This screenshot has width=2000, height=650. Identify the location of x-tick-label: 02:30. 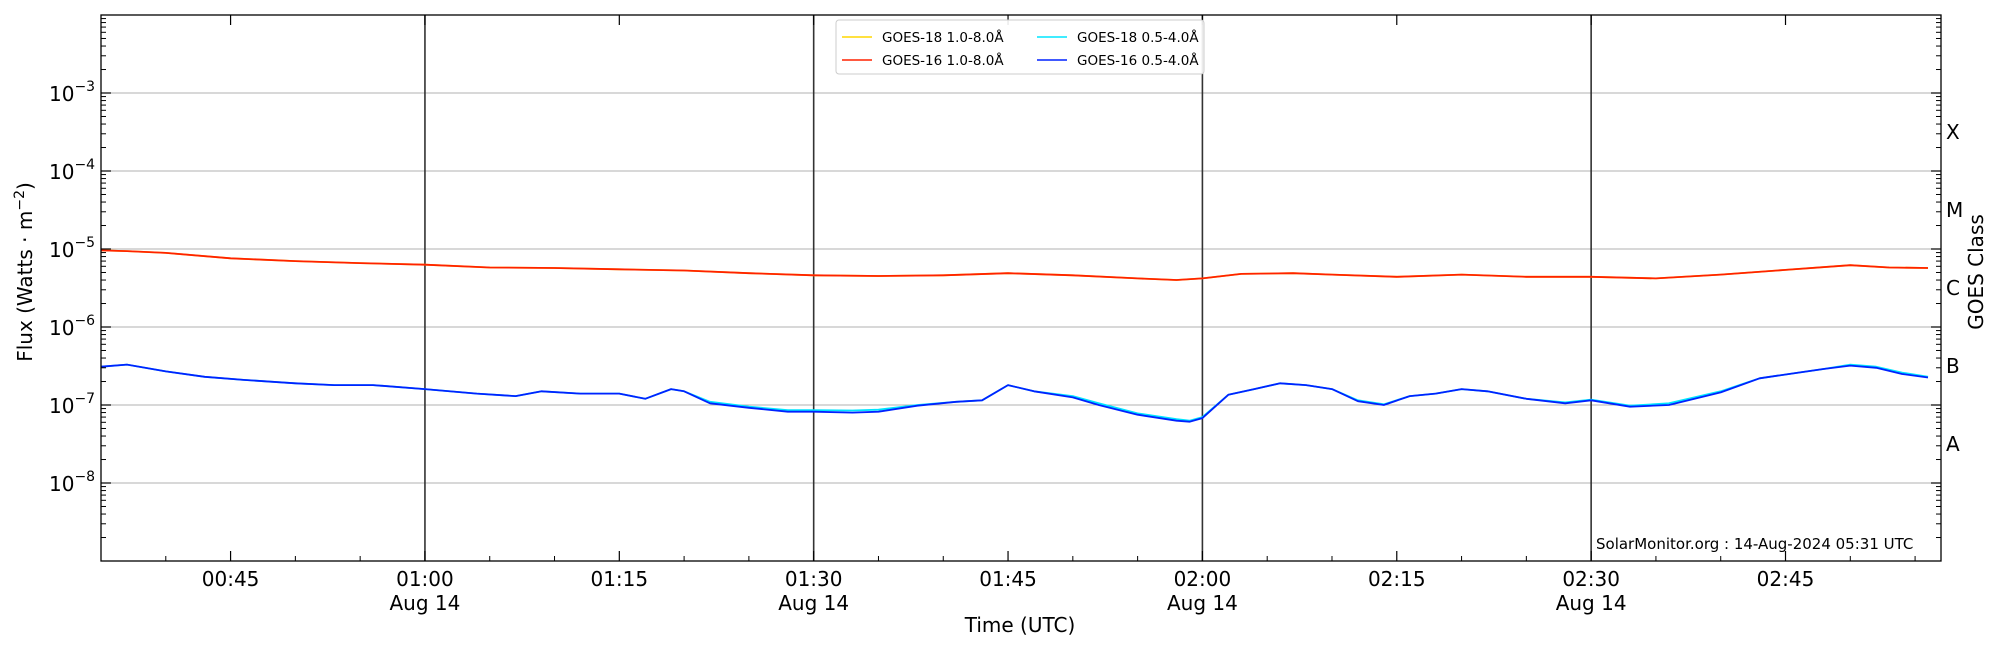
(1591, 579).